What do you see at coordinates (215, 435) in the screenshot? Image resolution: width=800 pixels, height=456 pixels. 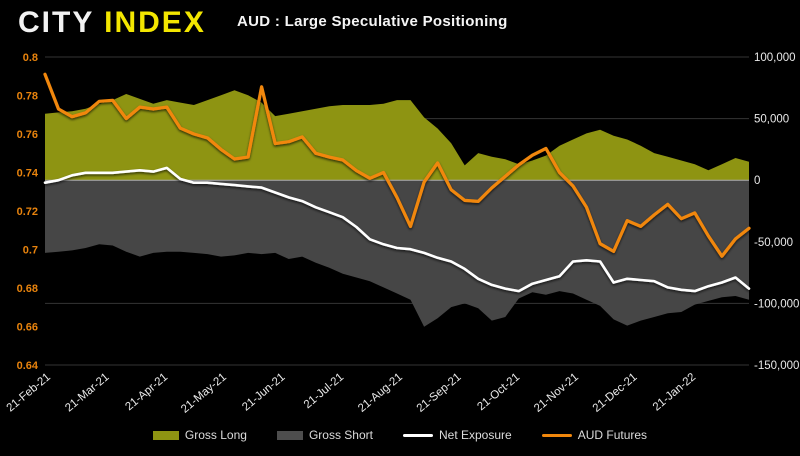 I see `legend-label: Gross Long` at bounding box center [215, 435].